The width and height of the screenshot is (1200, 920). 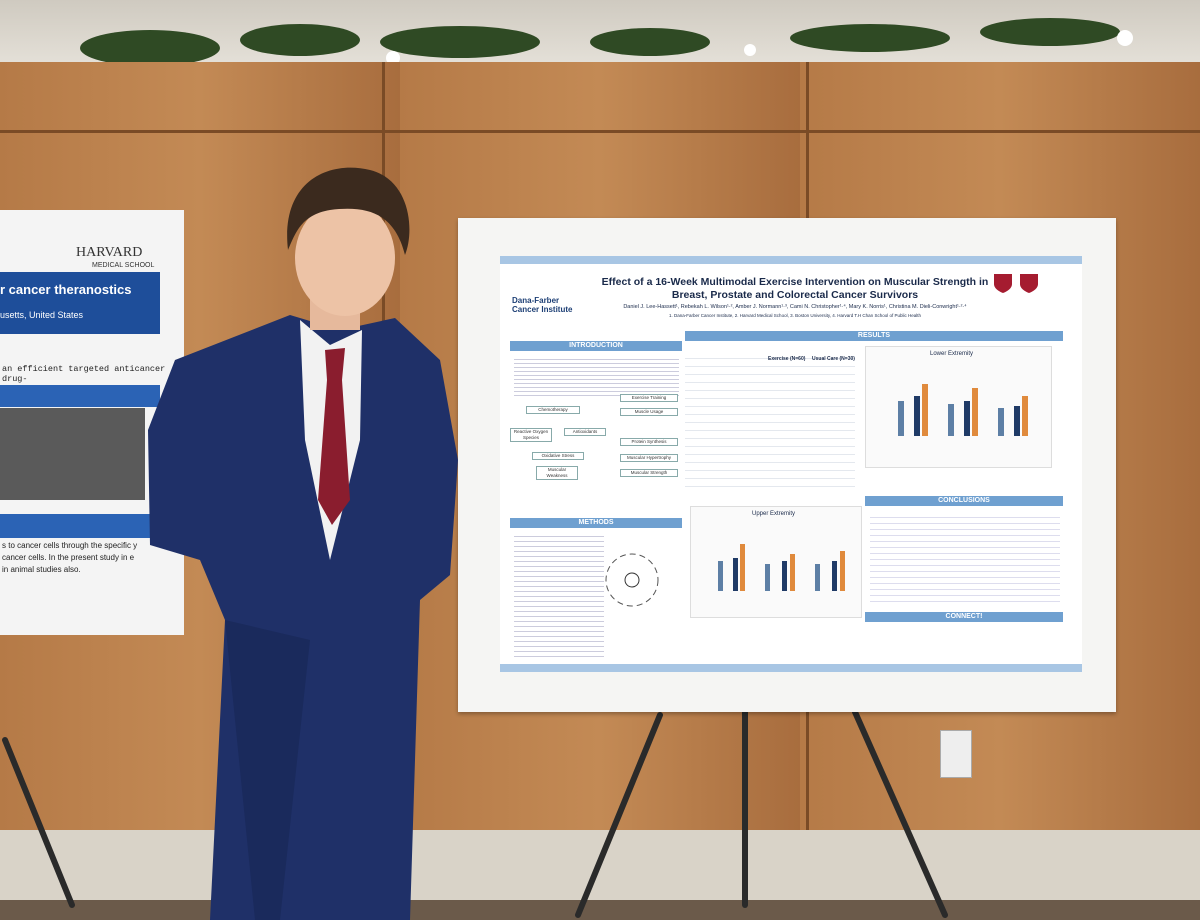 What do you see at coordinates (791, 668) in the screenshot?
I see `footer-band` at bounding box center [791, 668].